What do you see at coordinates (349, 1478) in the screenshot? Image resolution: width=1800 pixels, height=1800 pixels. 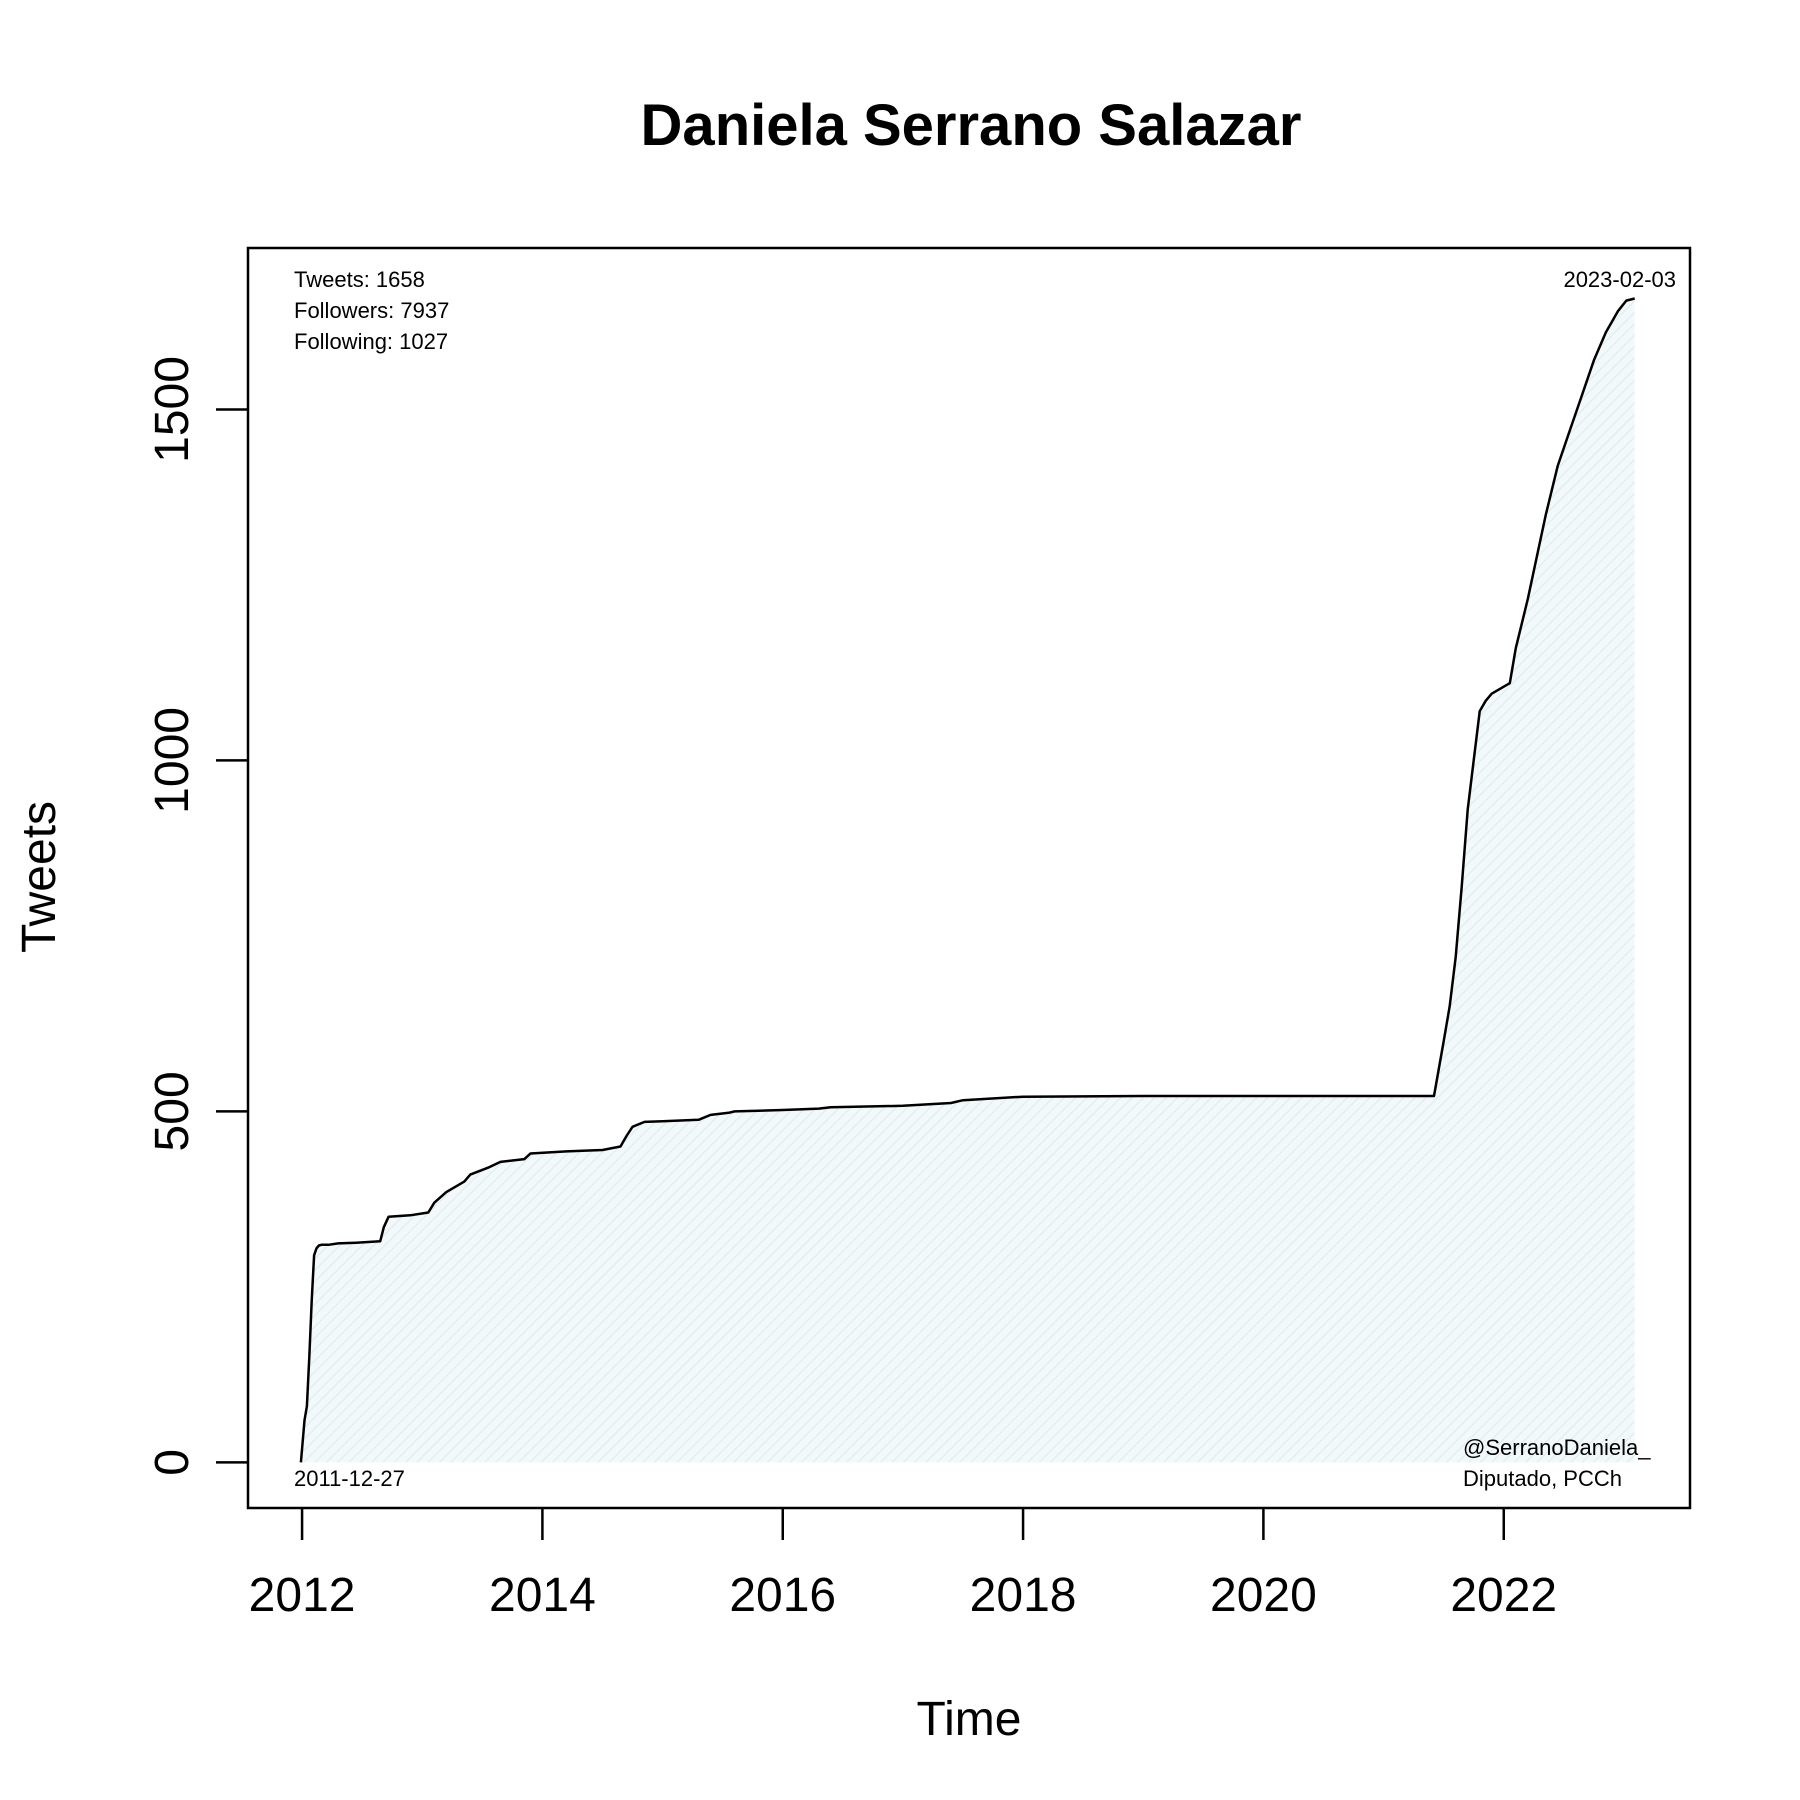 I see `start-date-label: 2011-12-27` at bounding box center [349, 1478].